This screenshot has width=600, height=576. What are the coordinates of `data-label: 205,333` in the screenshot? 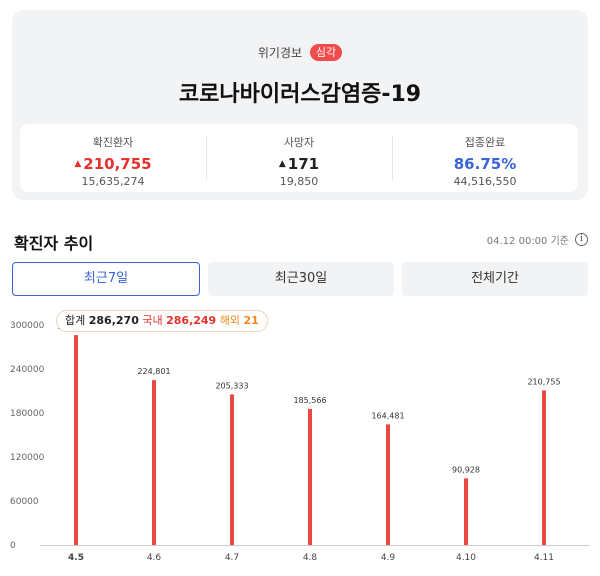 It's located at (231, 385).